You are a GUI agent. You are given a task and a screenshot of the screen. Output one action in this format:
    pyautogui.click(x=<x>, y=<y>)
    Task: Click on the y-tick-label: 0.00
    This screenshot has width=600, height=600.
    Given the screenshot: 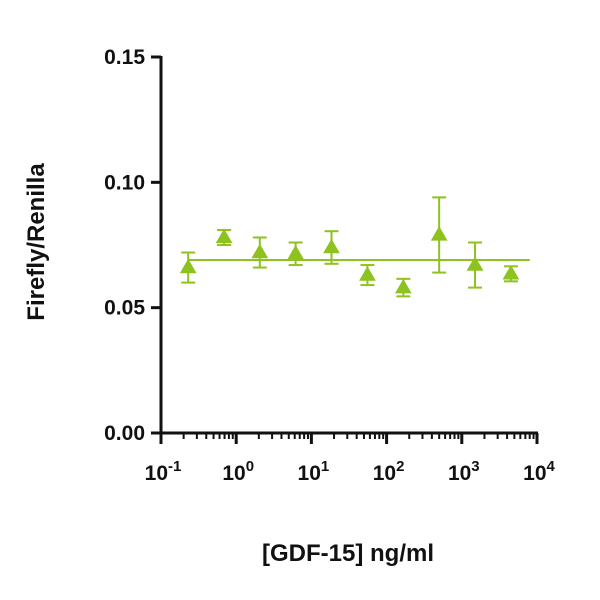 What is the action you would take?
    pyautogui.click(x=124, y=433)
    